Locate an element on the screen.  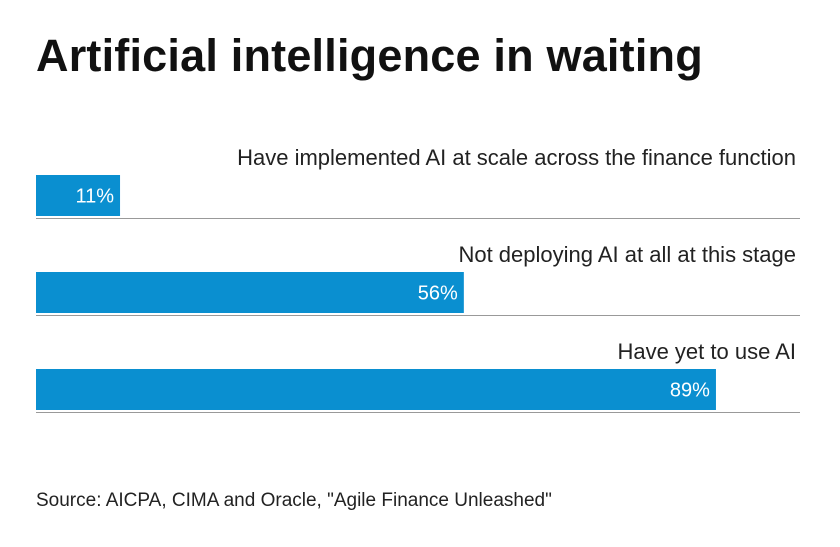
category-label: Not deploying AI at all at this stage is located at coordinates (627, 254).